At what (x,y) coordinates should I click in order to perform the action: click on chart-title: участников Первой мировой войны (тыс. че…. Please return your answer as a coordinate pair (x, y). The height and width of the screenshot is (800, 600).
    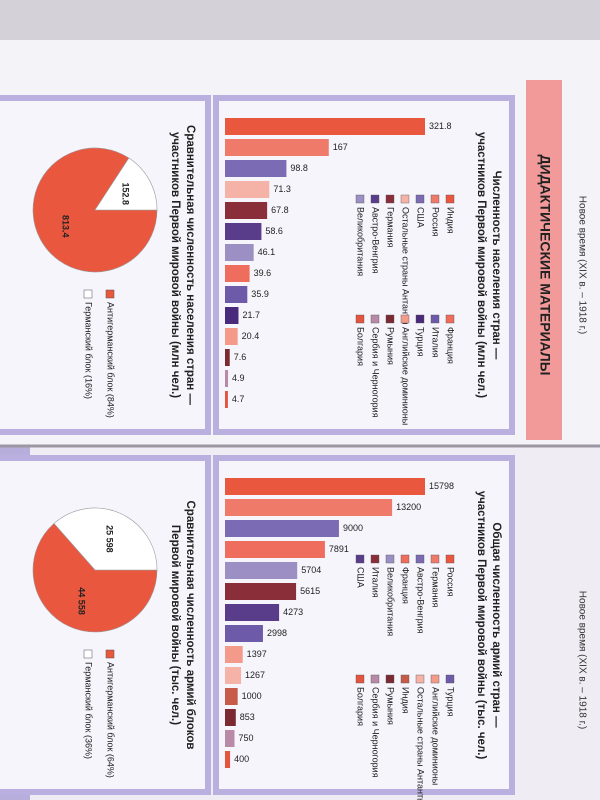
    Looking at the image, I should click on (481, 625).